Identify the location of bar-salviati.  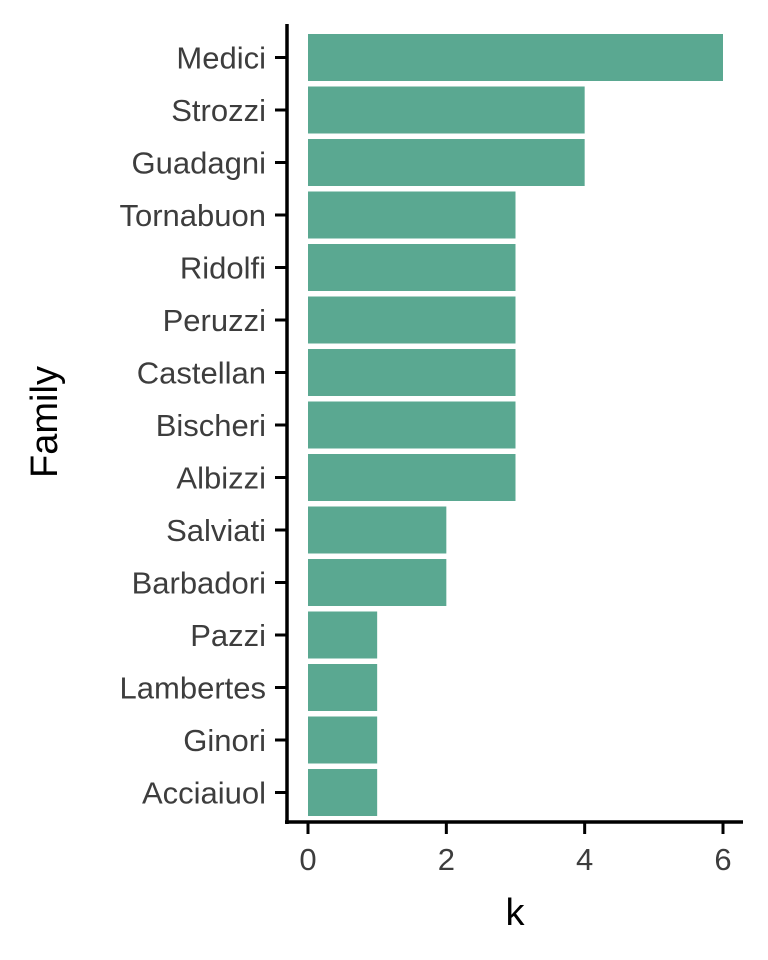
(377, 530).